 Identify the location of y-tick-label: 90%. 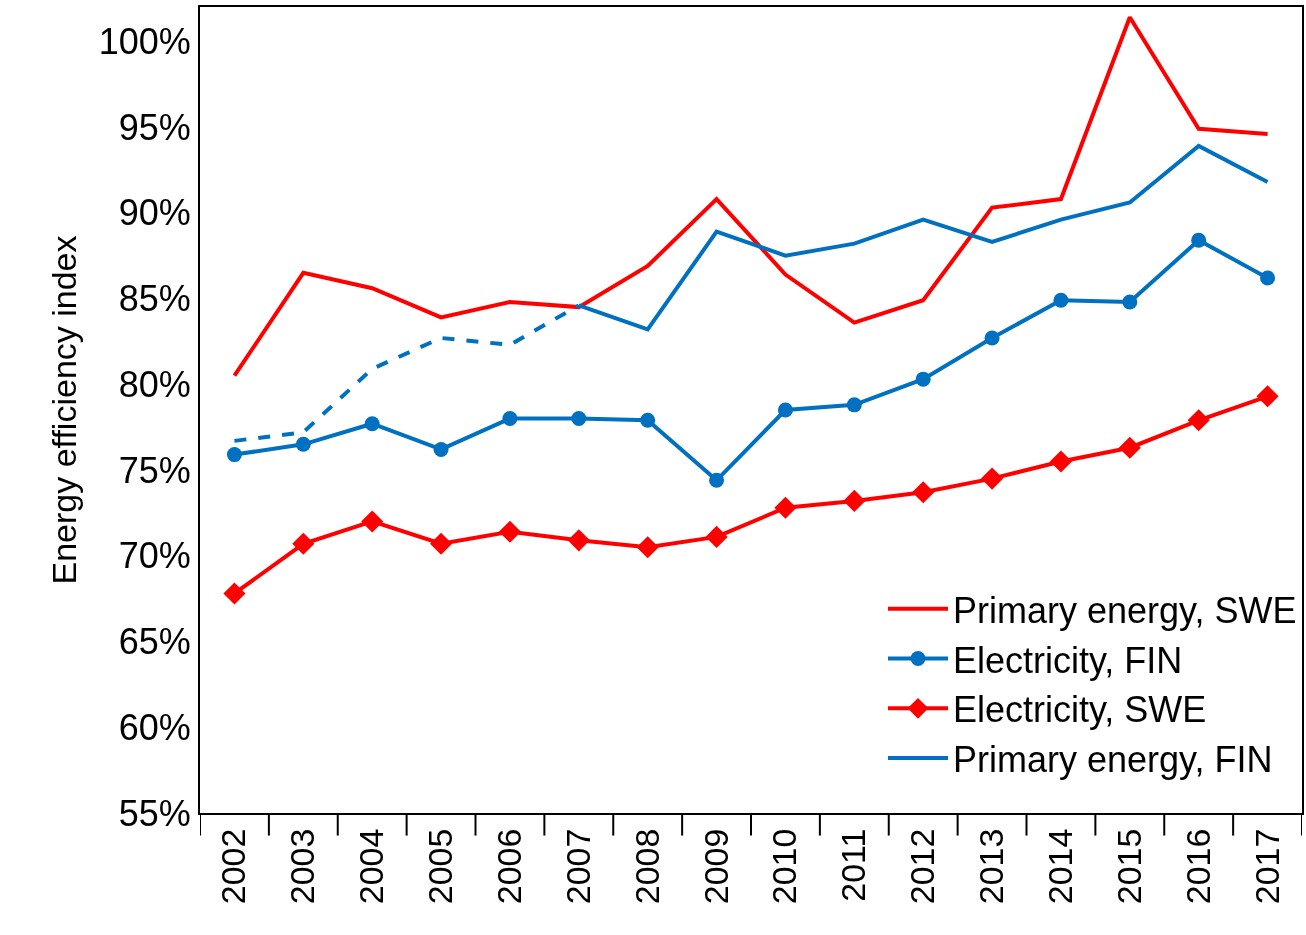
(154, 213).